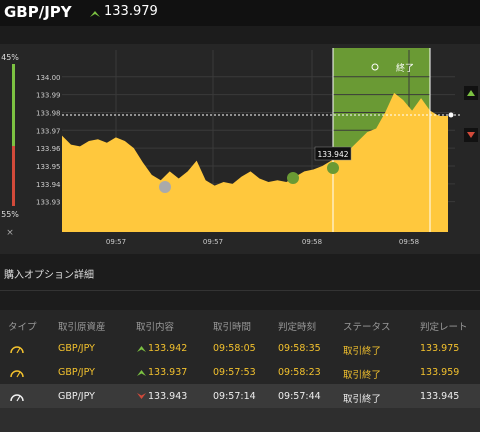 The height and width of the screenshot is (432, 480). I want to click on pair: GBP/JPY, so click(38, 12).